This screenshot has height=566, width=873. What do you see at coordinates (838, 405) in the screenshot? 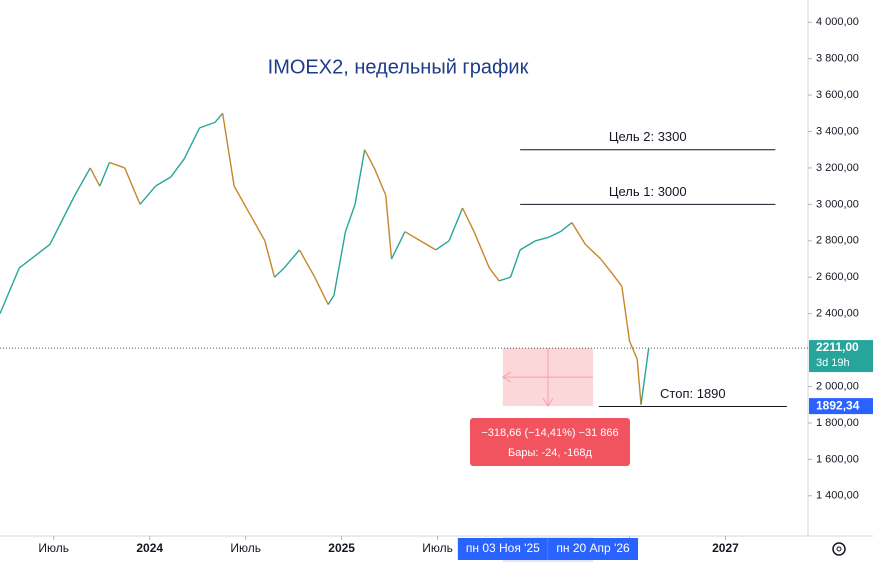
I see `price-tag: 1892,34` at bounding box center [838, 405].